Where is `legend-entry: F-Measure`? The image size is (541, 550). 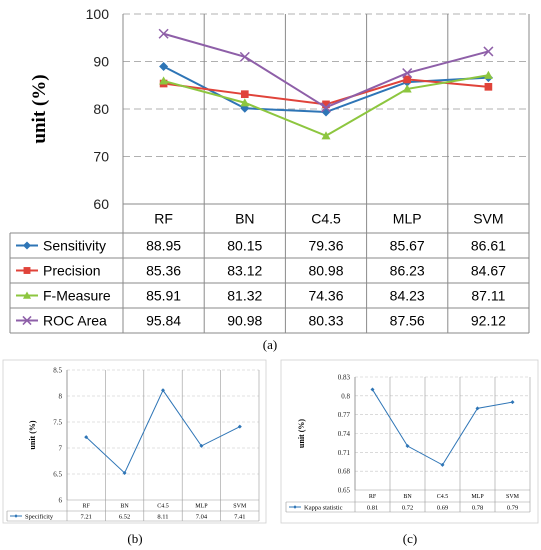
legend-entry: F-Measure is located at coordinates (77, 296).